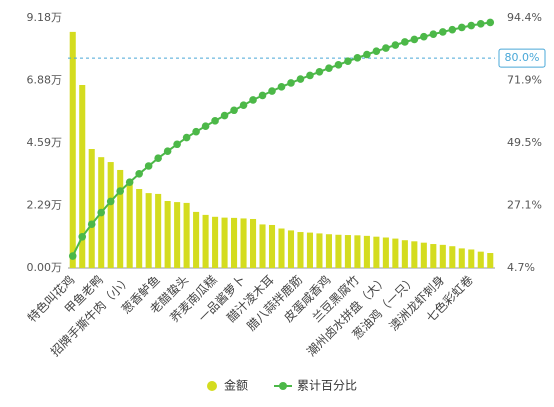  Describe the element at coordinates (521, 267) in the screenshot. I see `y2-tick-label: 4.7%` at that location.